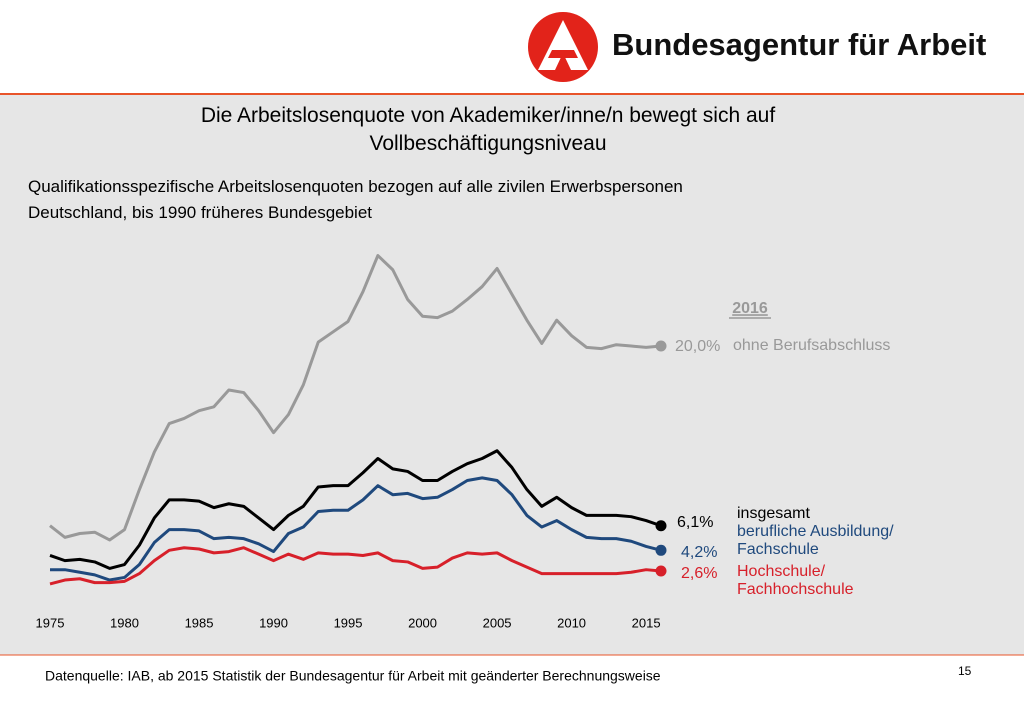 This screenshot has width=1024, height=709. What do you see at coordinates (795, 580) in the screenshot?
I see `legend-entry: Hochschule/ Fachhochschule` at bounding box center [795, 580].